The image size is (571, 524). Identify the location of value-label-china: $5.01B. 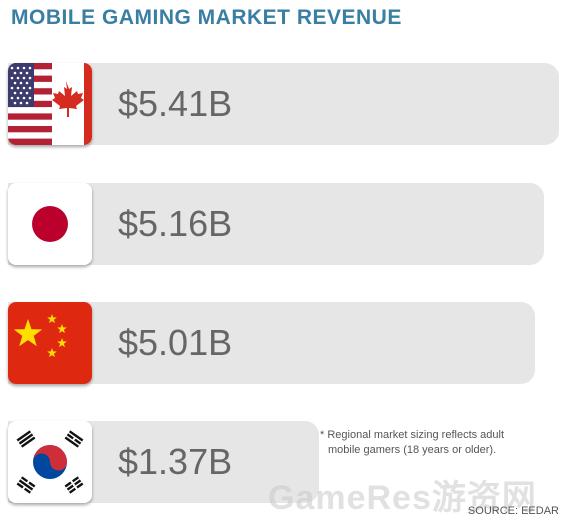
(175, 342).